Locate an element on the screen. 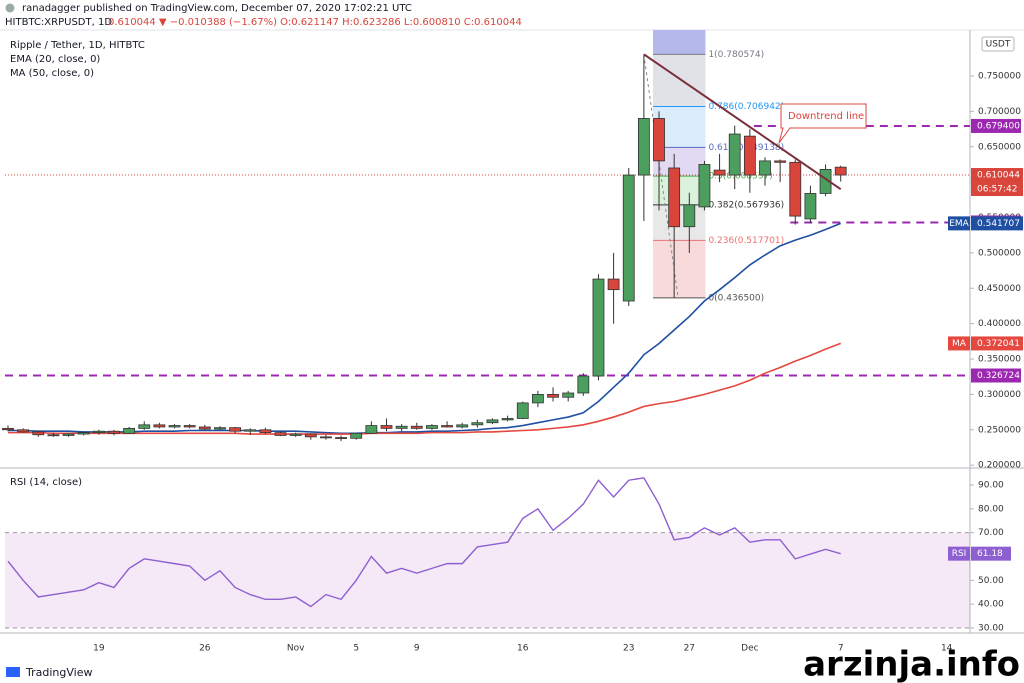 This screenshot has height=683, width=1024. price-badge-label: 0.541707 is located at coordinates (998, 224).